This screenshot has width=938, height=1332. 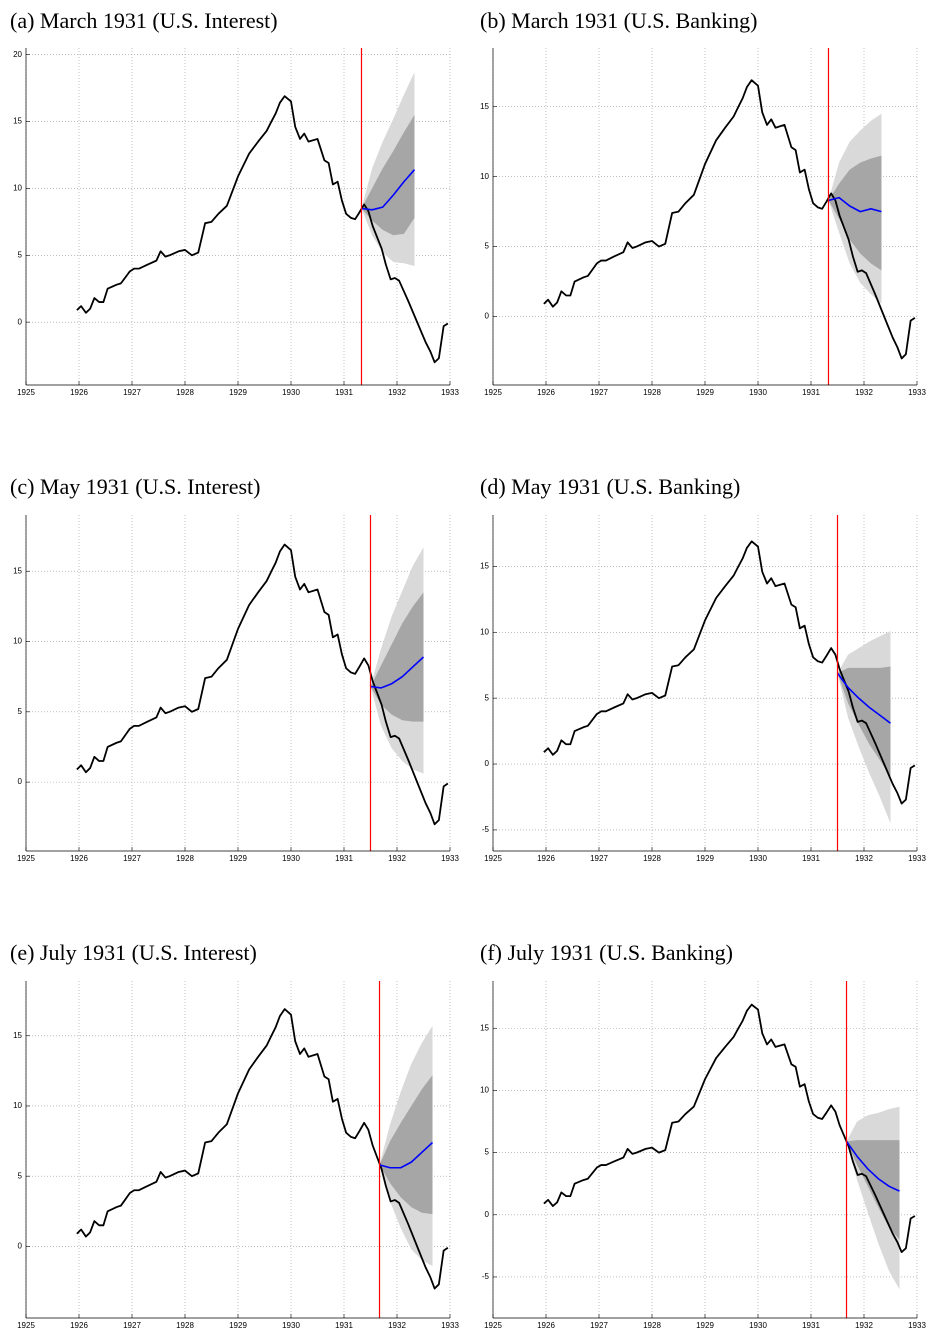 What do you see at coordinates (133, 952) in the screenshot?
I see `panel-title: (e) July 1931 (U.S. Interest)` at bounding box center [133, 952].